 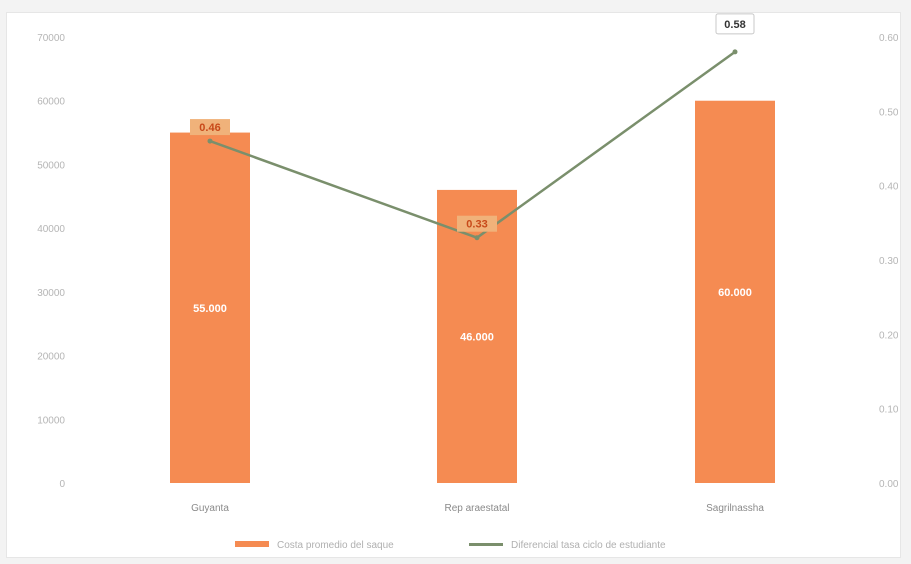 I want to click on right-tick-5: 0.50, so click(x=889, y=112).